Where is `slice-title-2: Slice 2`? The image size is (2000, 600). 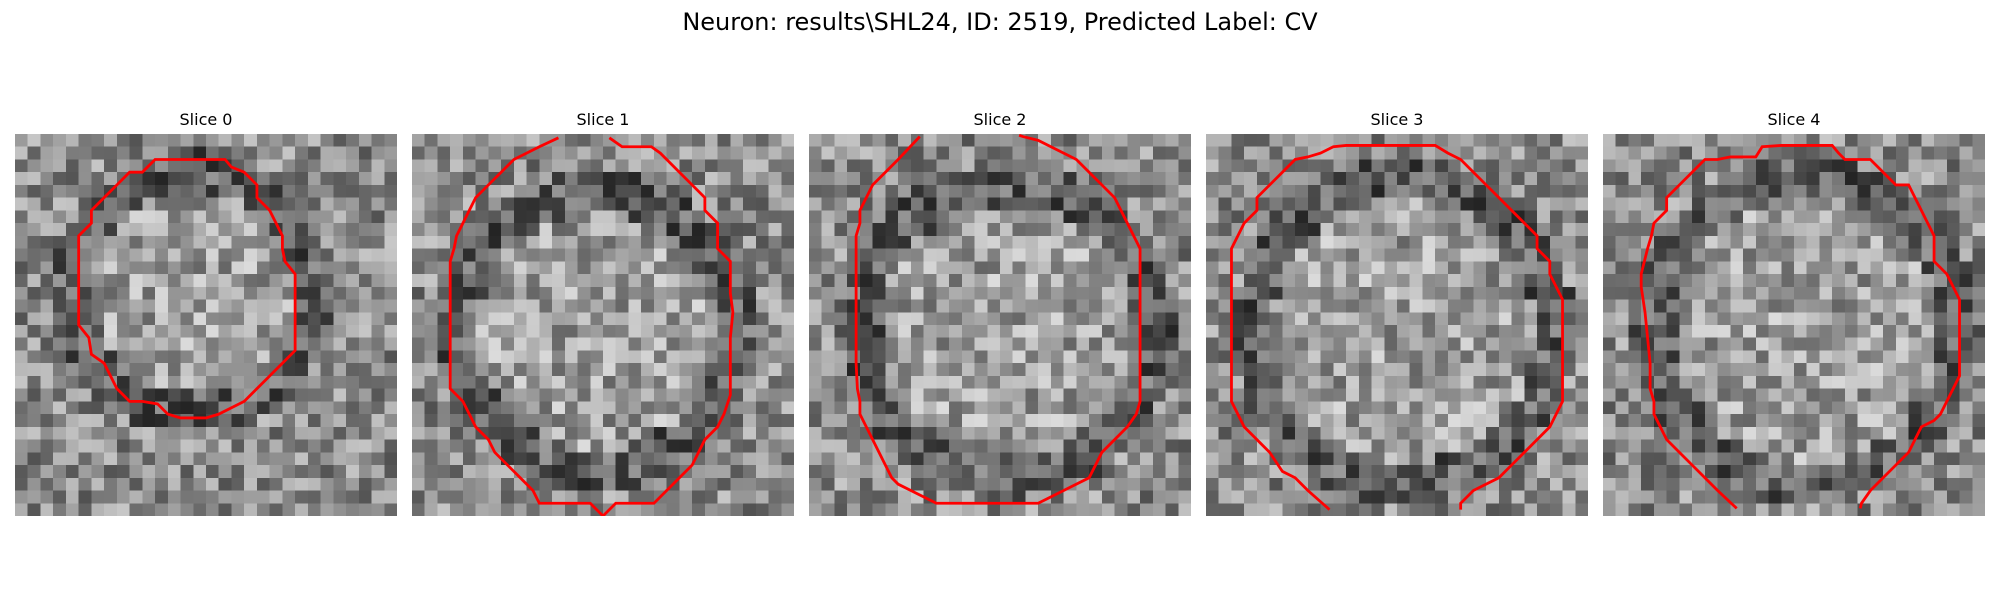 slice-title-2: Slice 2 is located at coordinates (1000, 119).